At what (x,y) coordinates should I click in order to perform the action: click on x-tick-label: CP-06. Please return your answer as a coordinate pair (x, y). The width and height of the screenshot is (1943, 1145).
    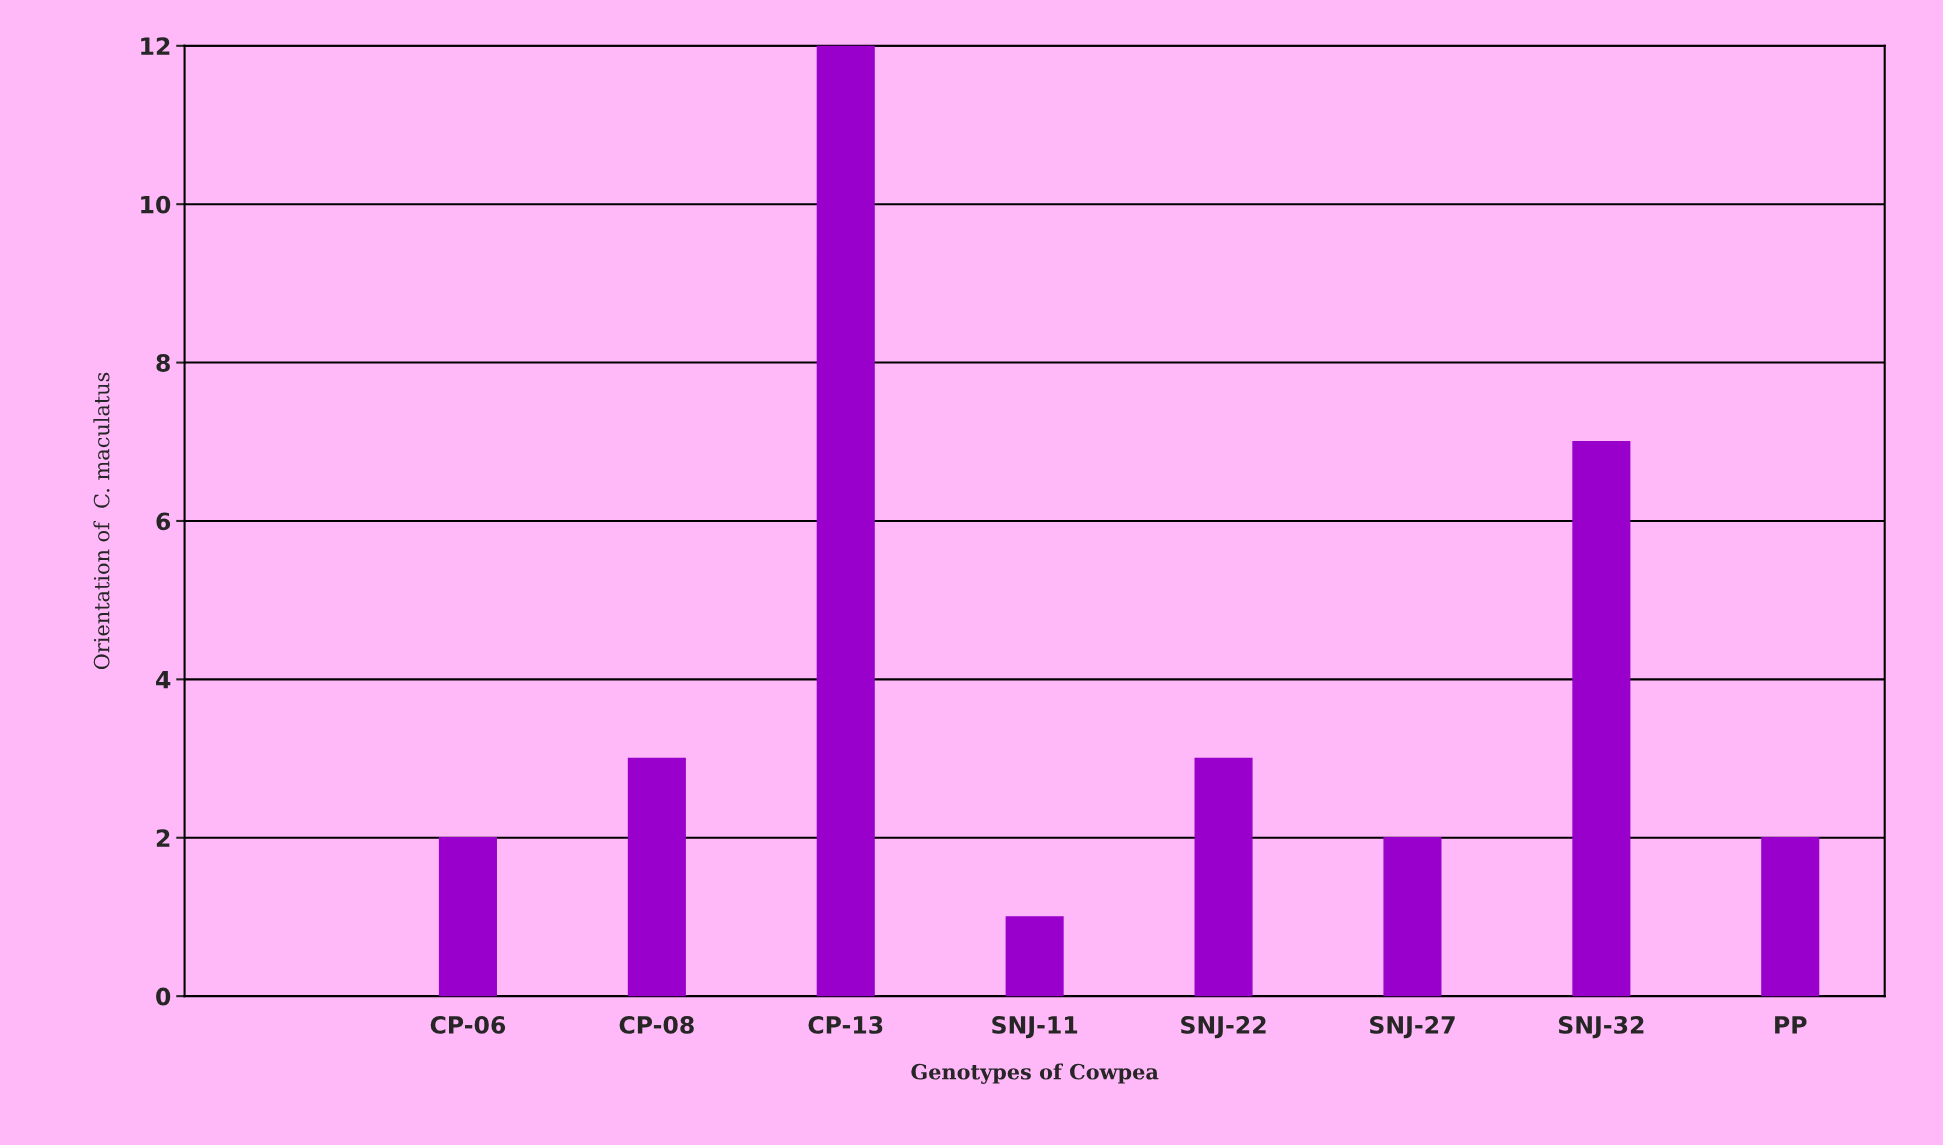
    Looking at the image, I should click on (468, 1025).